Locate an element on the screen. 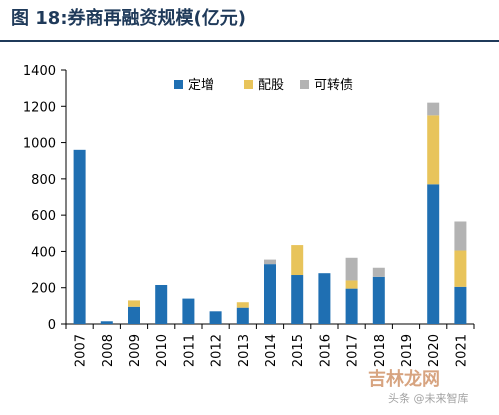  y-tick-label: 800 is located at coordinates (43, 180).